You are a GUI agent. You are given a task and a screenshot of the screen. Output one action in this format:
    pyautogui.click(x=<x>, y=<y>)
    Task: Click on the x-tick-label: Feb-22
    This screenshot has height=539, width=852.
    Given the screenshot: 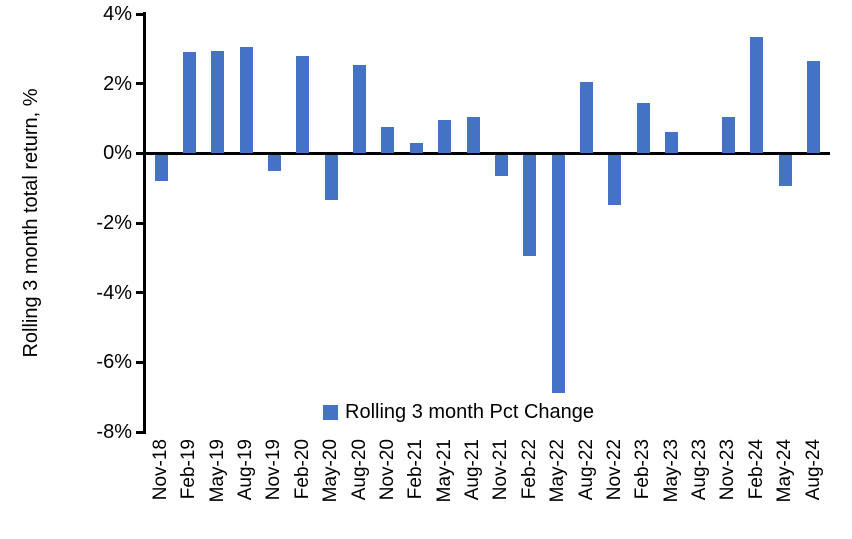 What is the action you would take?
    pyautogui.click(x=529, y=469)
    